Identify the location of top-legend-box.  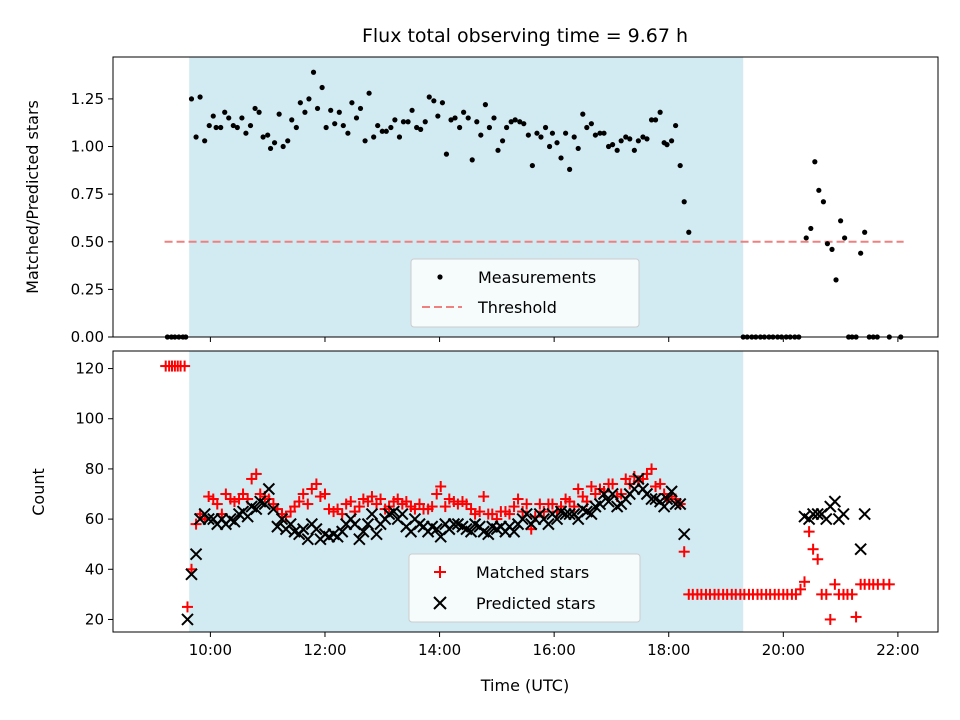
(525, 293).